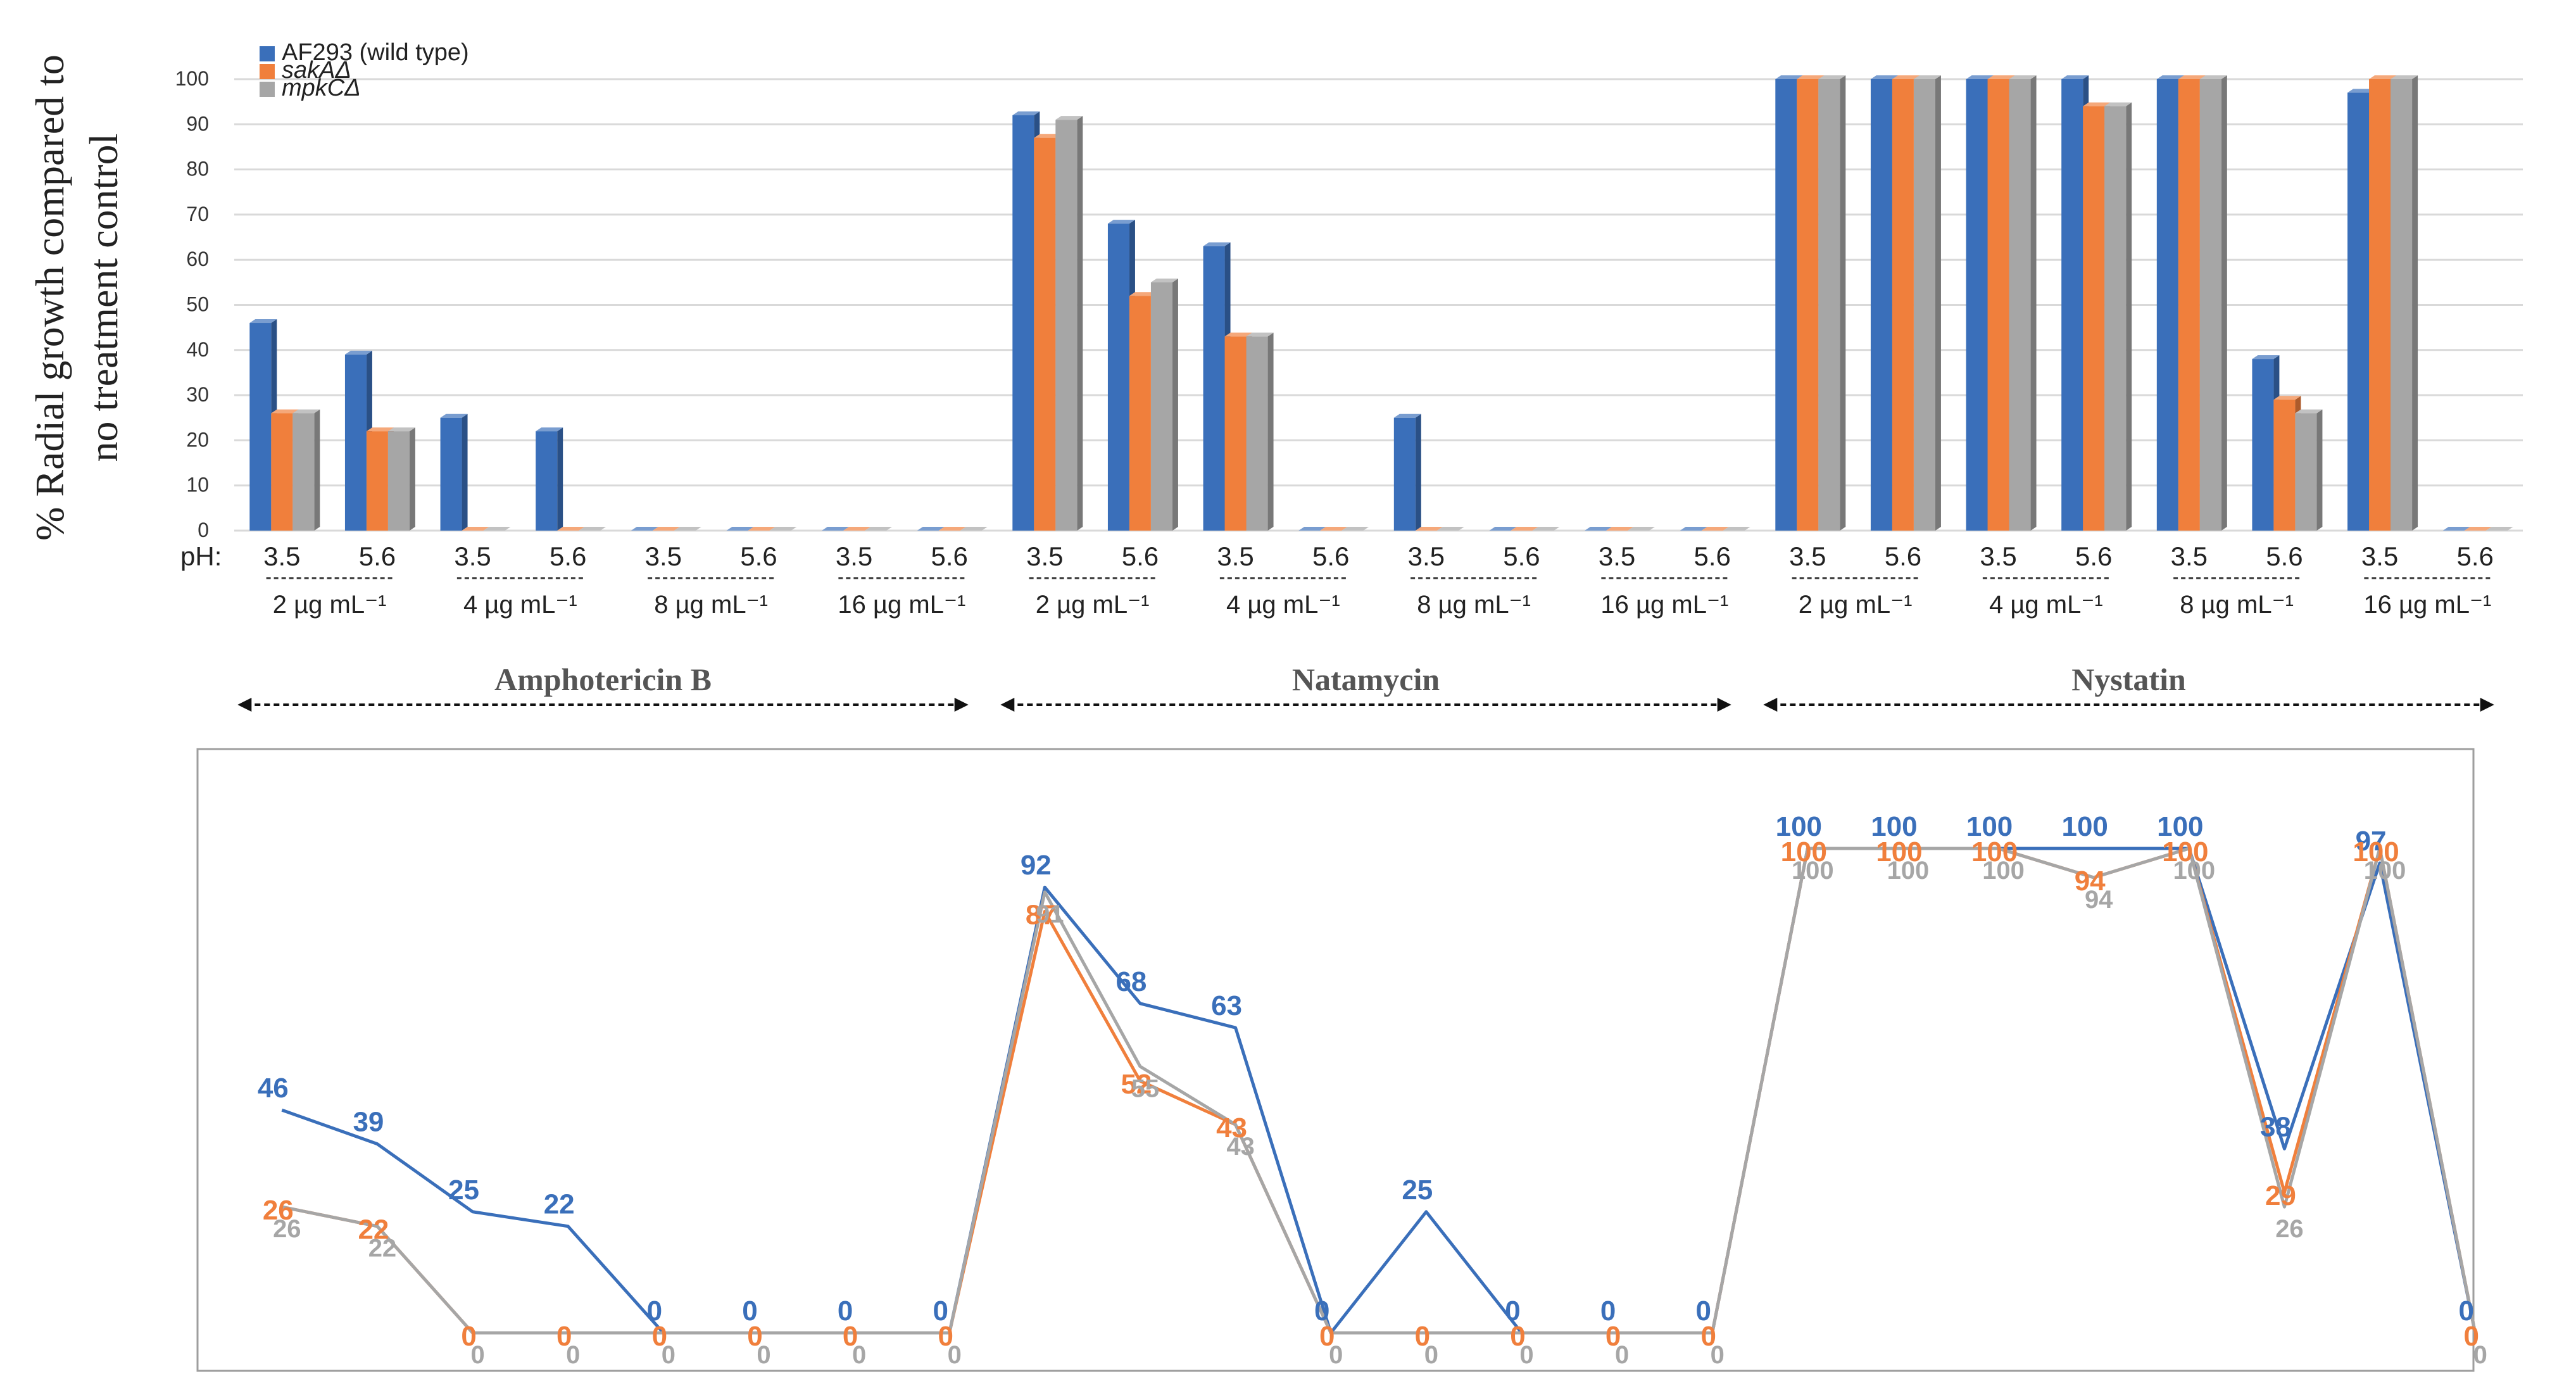 Image resolution: width=2576 pixels, height=1393 pixels. What do you see at coordinates (197, 214) in the screenshot?
I see `y-tick-label: 70` at bounding box center [197, 214].